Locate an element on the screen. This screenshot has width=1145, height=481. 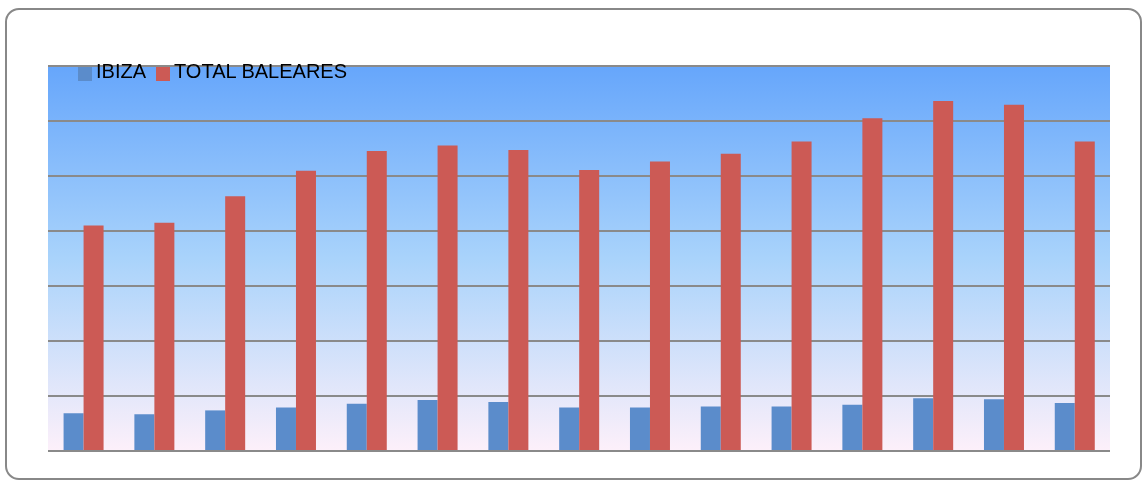
legend-label: IBIZA is located at coordinates (121, 71).